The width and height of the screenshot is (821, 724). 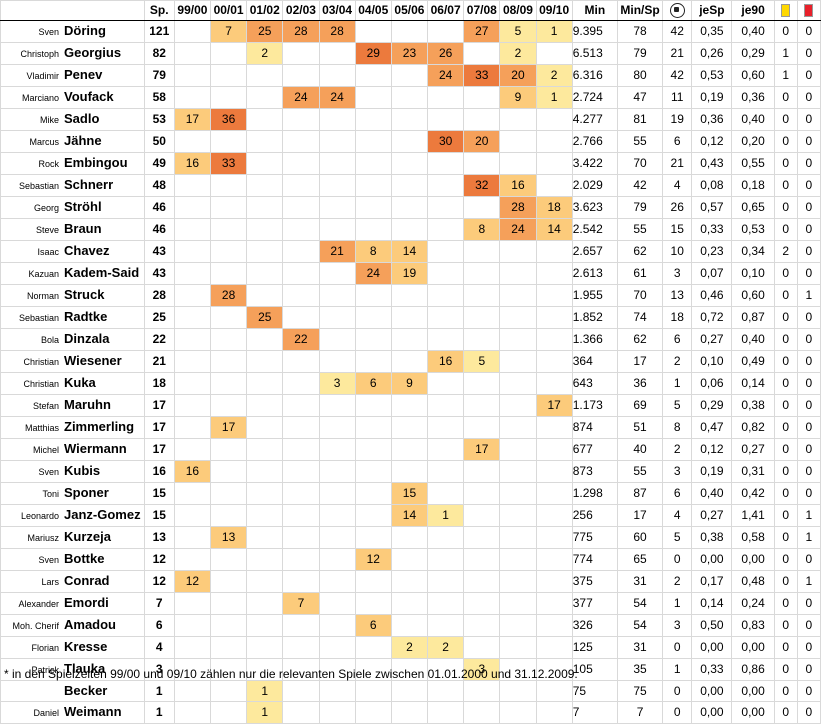 I want to click on minutes-per-game: 47, so click(x=640, y=97).